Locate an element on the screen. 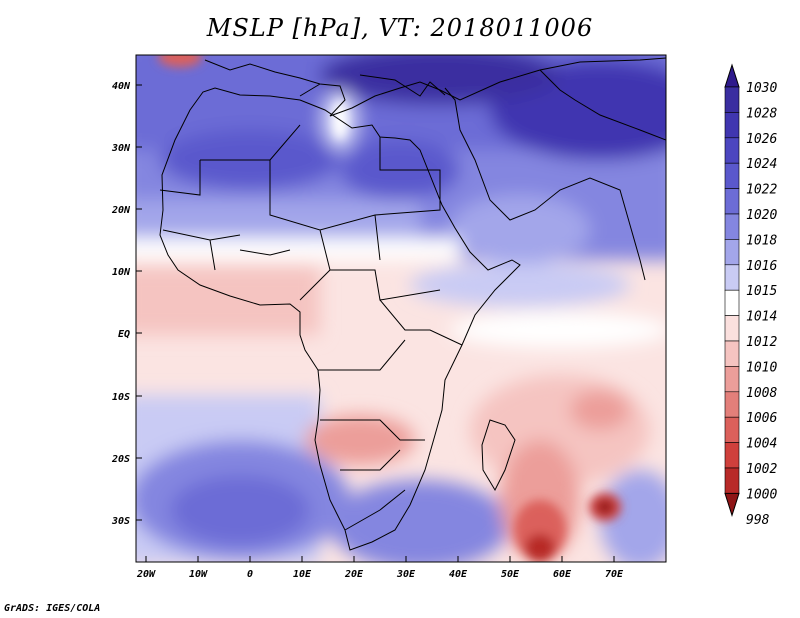 The image size is (800, 618). lon-label: 10E is located at coordinates (302, 574).